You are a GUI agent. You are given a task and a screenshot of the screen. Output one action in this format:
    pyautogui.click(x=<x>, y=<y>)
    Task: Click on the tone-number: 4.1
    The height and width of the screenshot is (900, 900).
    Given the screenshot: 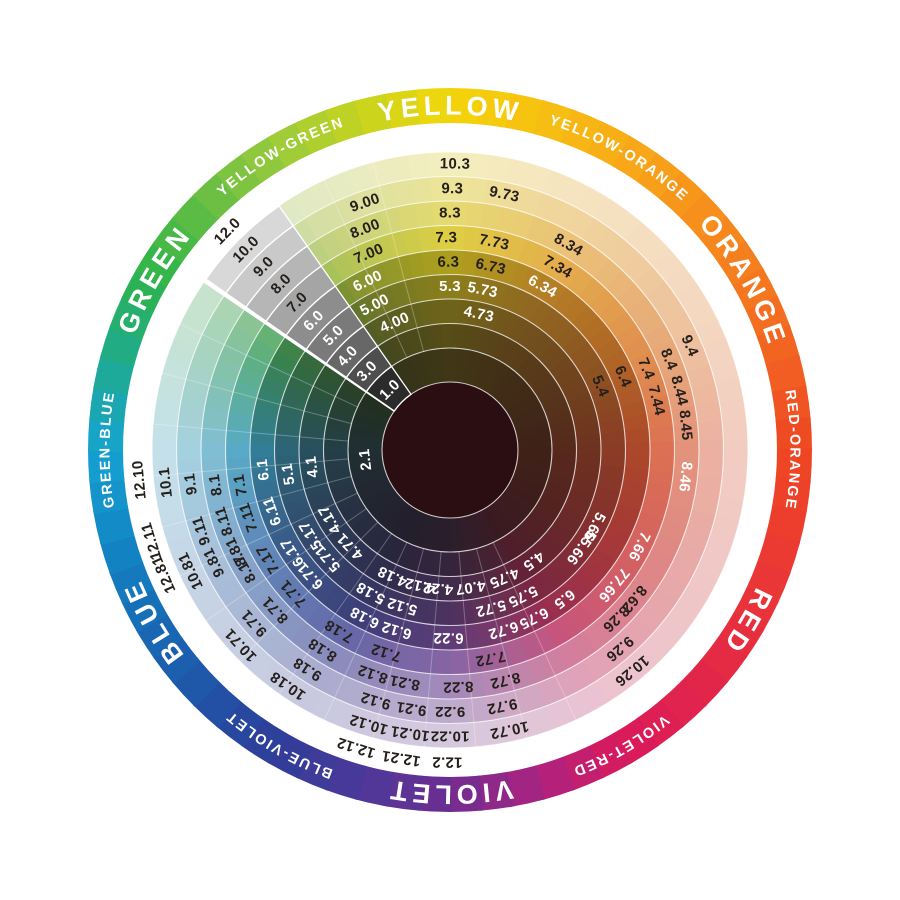 What is the action you would take?
    pyautogui.click(x=312, y=467)
    